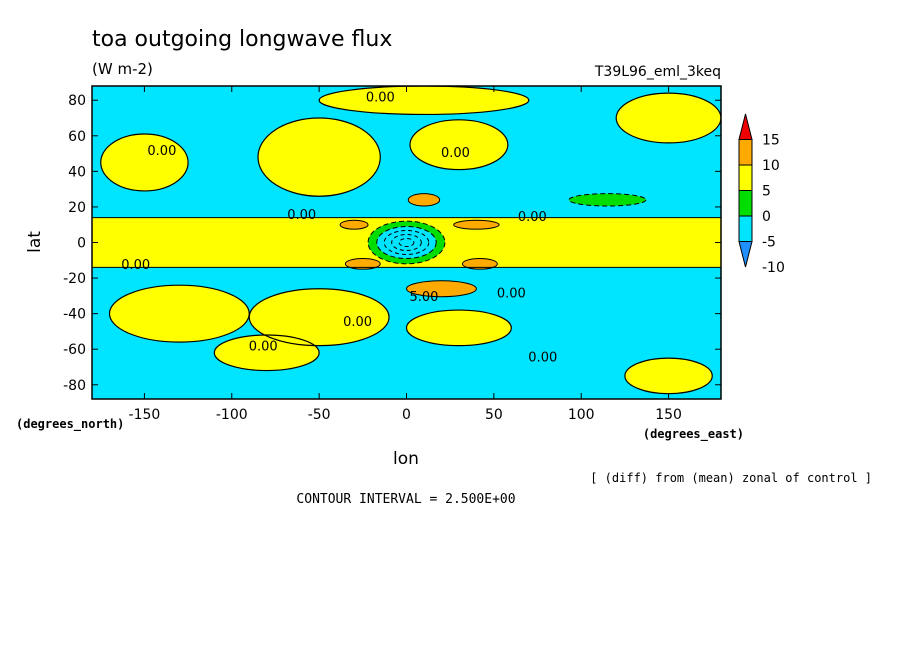  I want to click on y-tick-label: 20, so click(77, 208).